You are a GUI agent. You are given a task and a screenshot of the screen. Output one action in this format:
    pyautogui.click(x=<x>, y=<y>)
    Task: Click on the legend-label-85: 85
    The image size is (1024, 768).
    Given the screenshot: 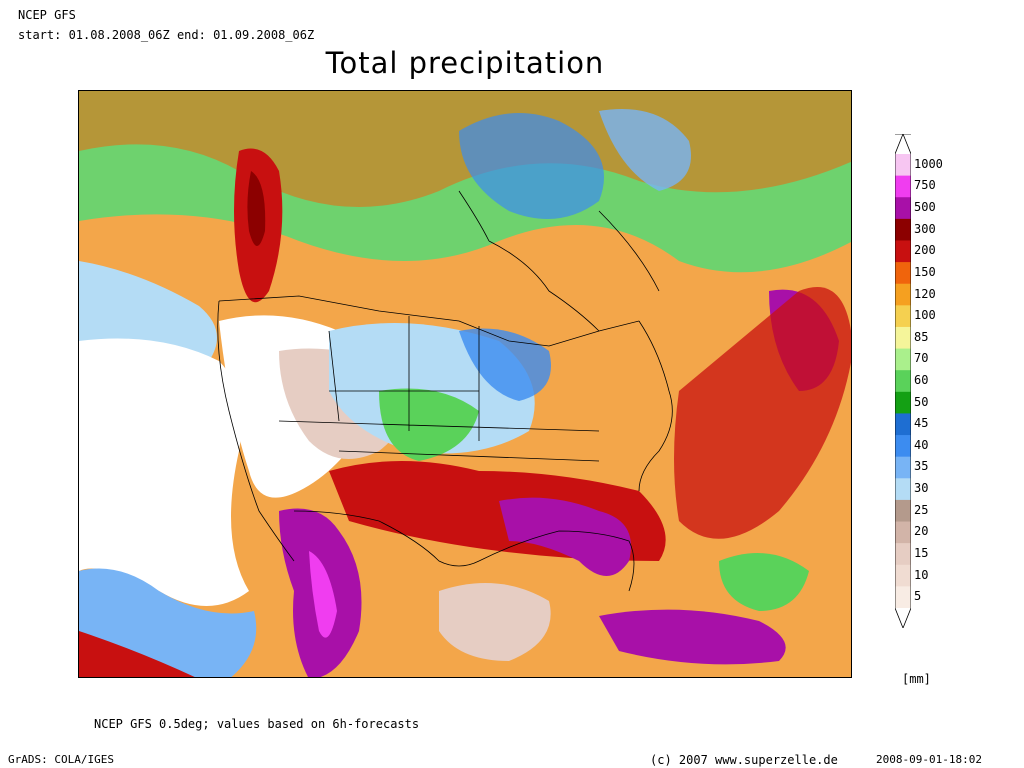 What is the action you would take?
    pyautogui.click(x=921, y=336)
    